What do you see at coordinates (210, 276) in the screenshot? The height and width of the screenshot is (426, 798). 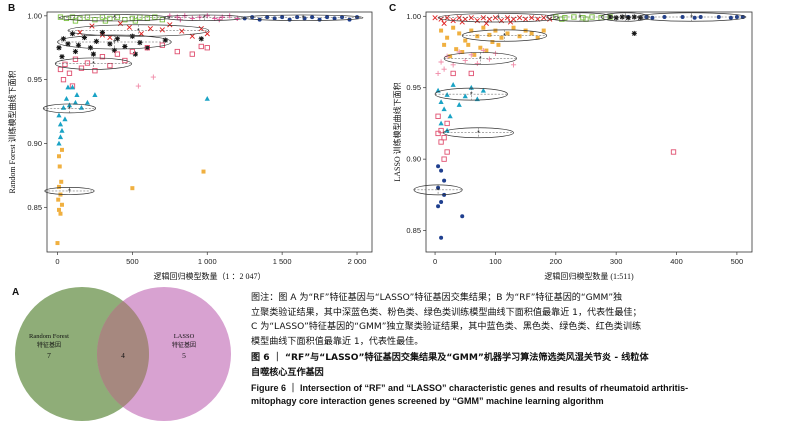 I see `x-axis-label: 逻辑回归模型数量（1 ：2 047）` at bounding box center [210, 276].